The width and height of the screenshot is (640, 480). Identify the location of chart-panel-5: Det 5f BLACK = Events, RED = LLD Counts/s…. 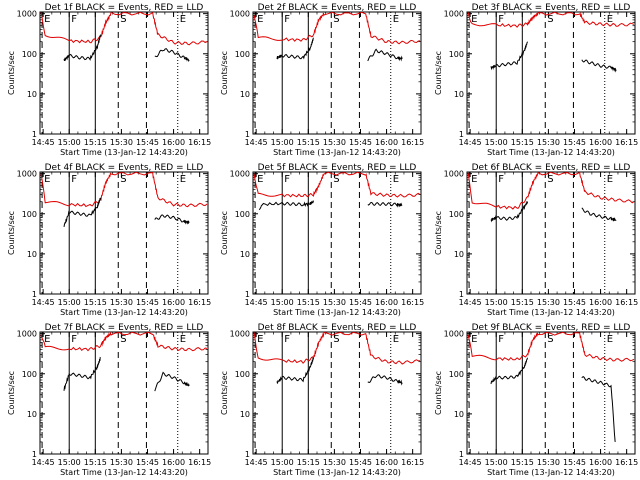
(322, 240).